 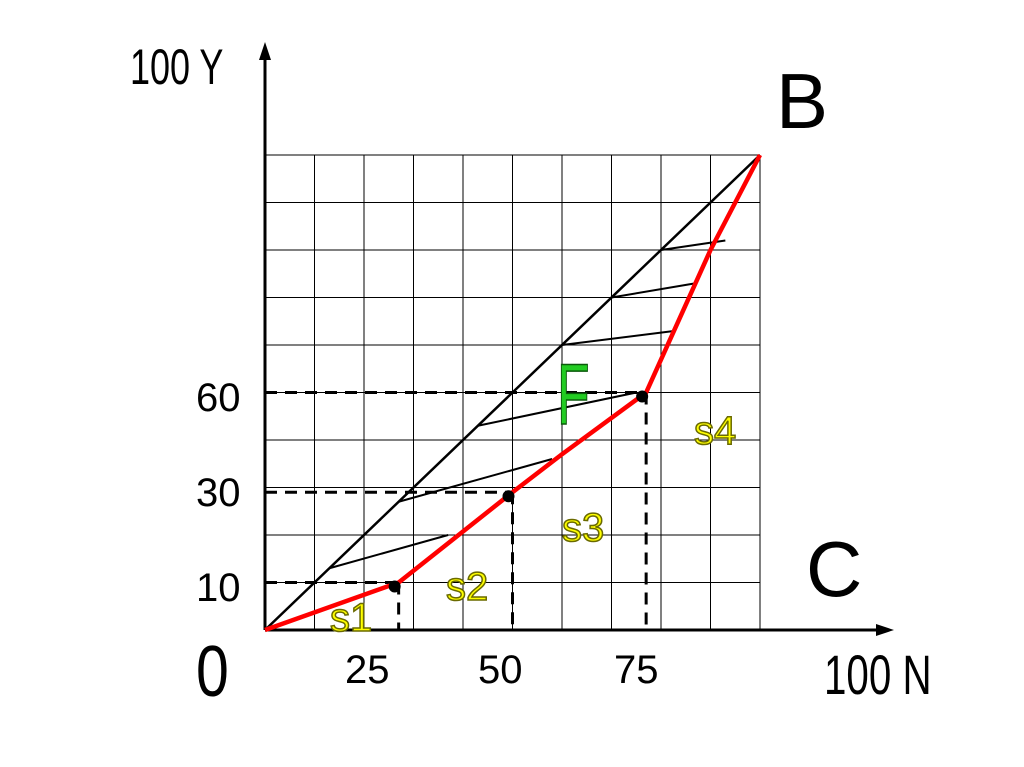 What do you see at coordinates (218, 588) in the screenshot?
I see `y-tick-label-10: 10` at bounding box center [218, 588].